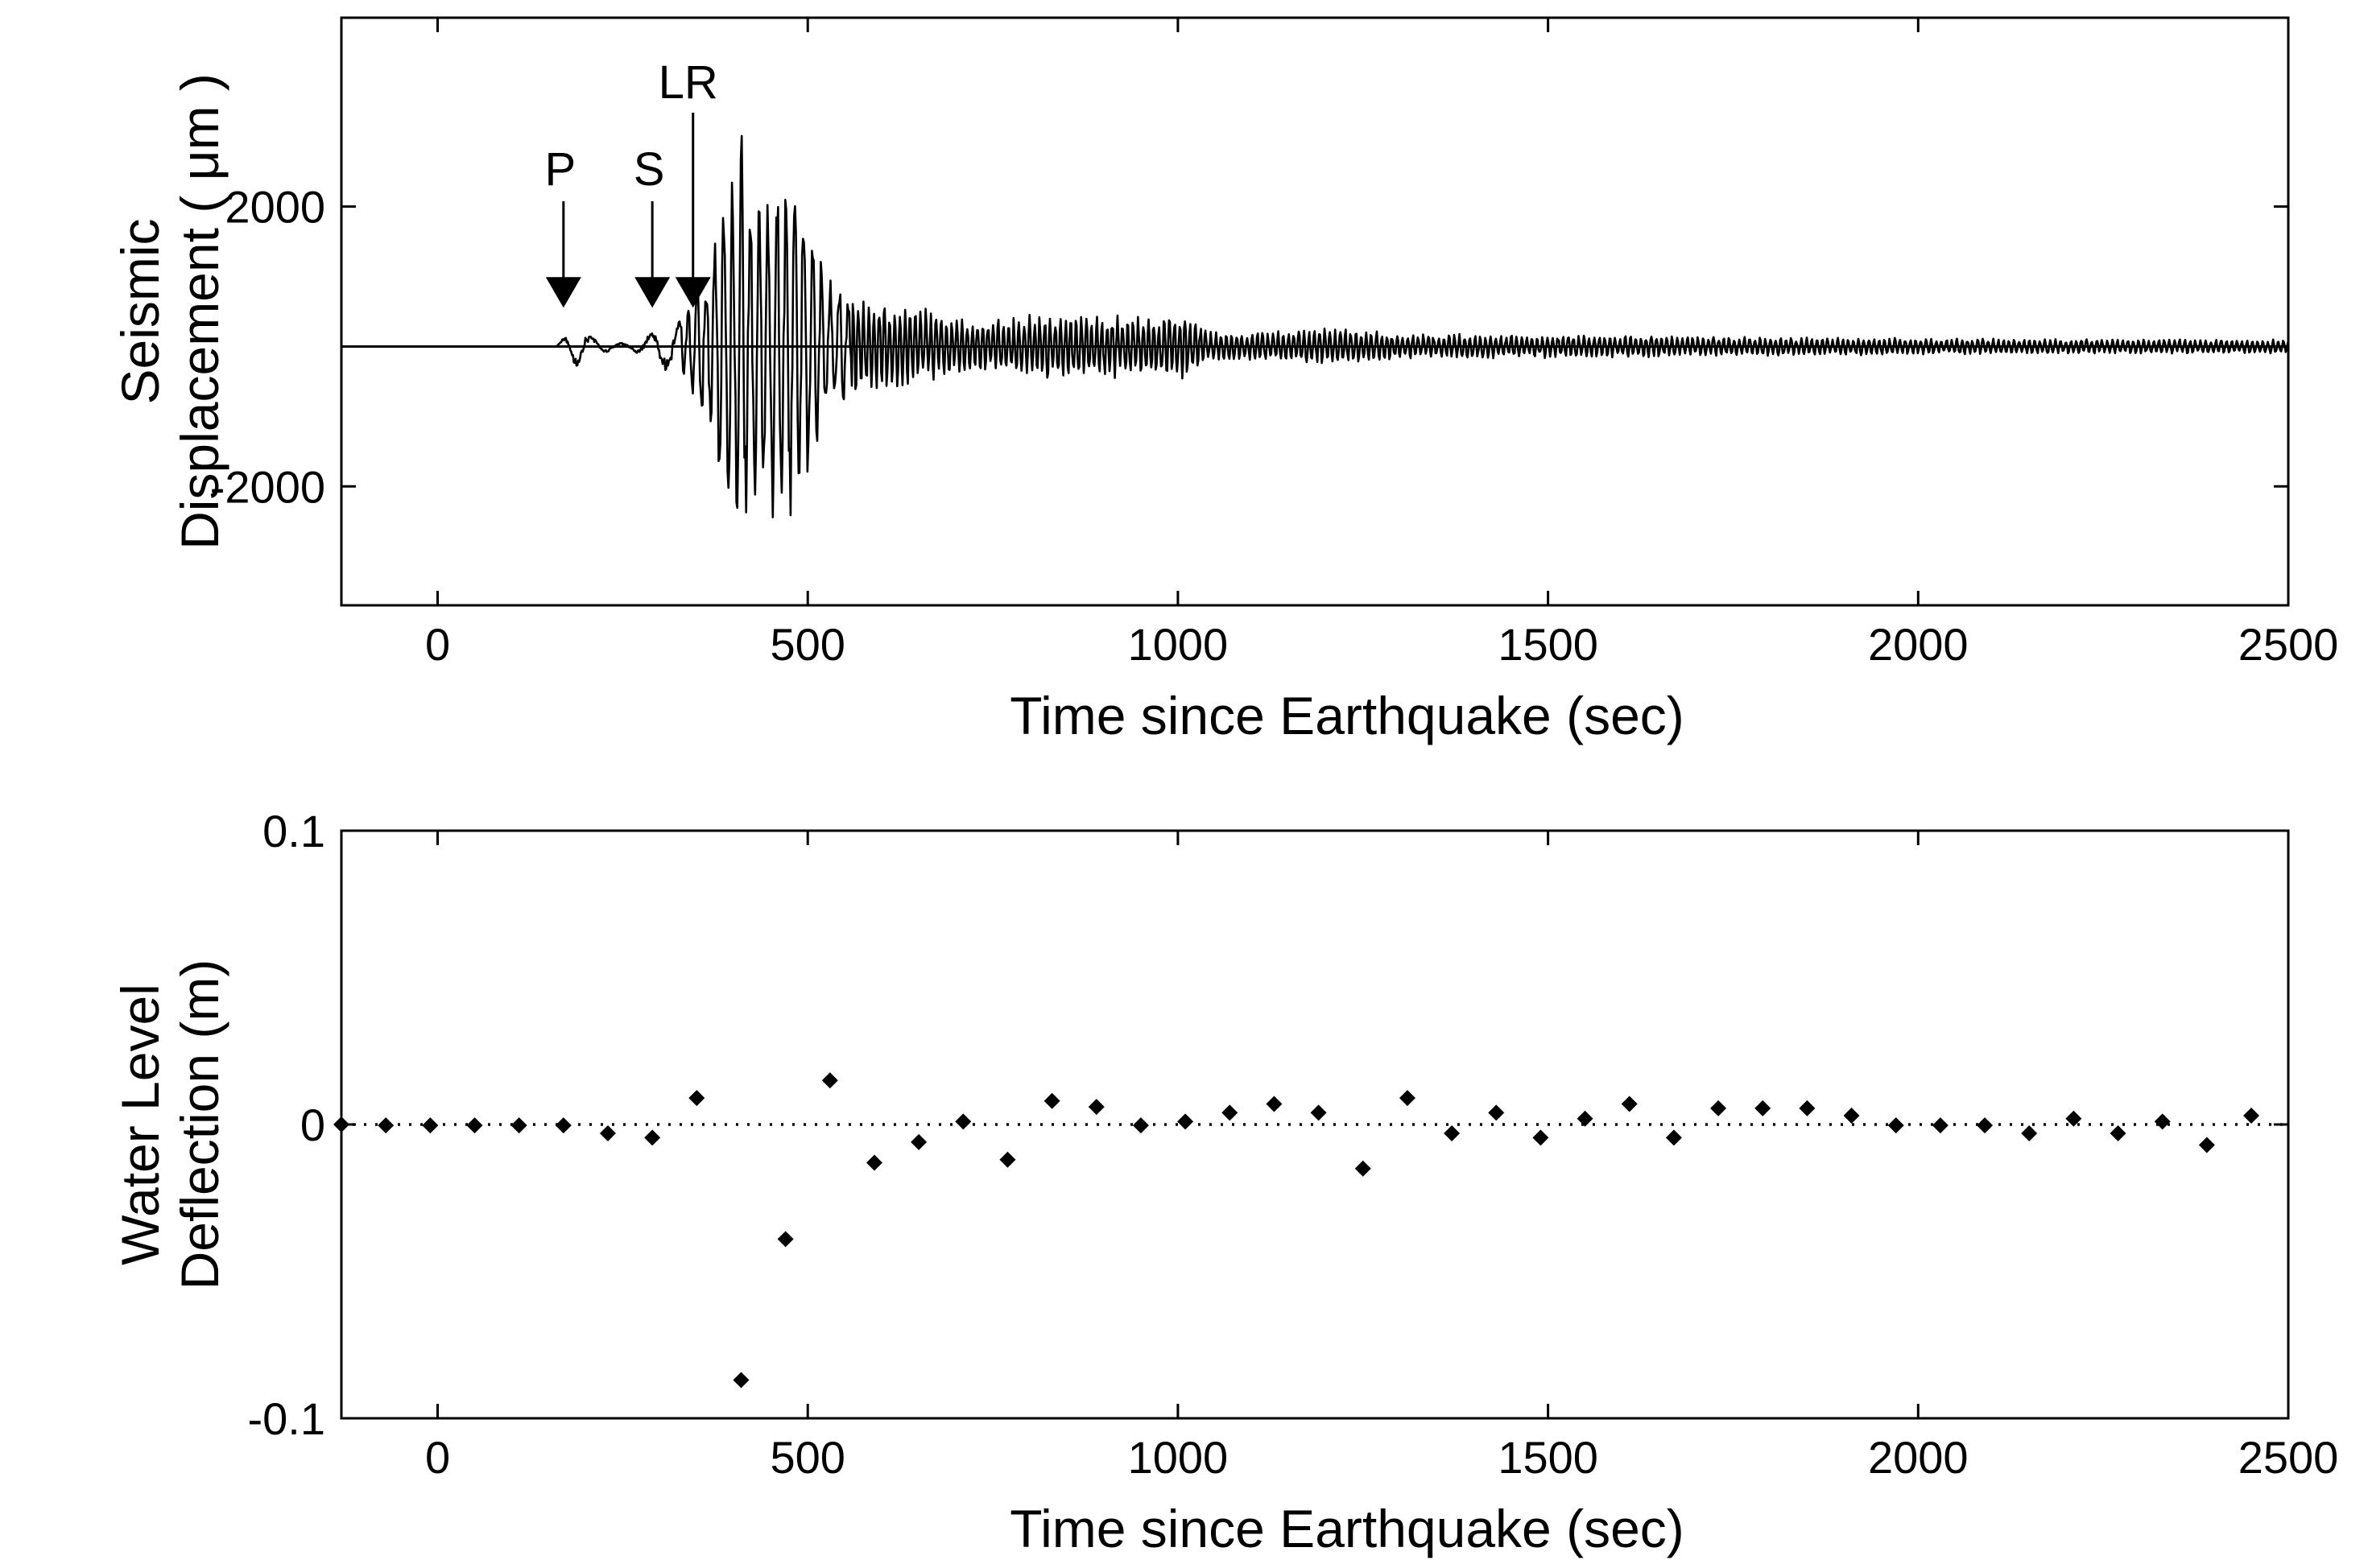 The width and height of the screenshot is (2368, 1568). Describe the element at coordinates (199, 312) in the screenshot. I see `y-axis-title-line: Displacement ( μm )` at that location.